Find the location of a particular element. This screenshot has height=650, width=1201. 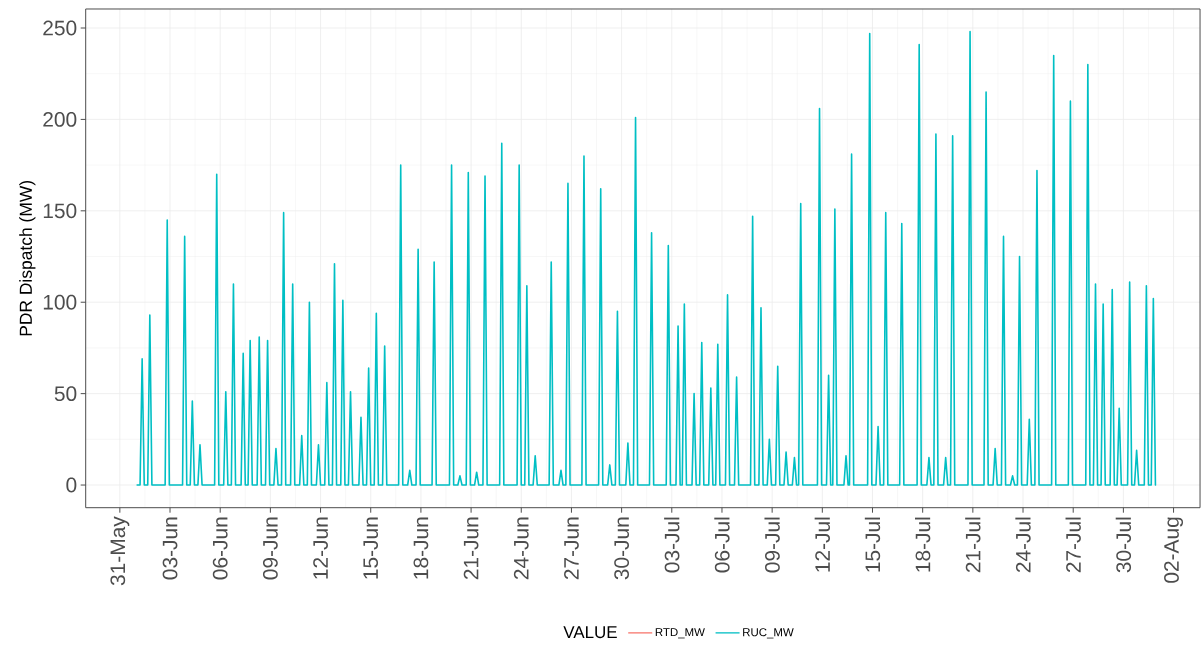

y-tick-label: 250 is located at coordinates (60, 28).